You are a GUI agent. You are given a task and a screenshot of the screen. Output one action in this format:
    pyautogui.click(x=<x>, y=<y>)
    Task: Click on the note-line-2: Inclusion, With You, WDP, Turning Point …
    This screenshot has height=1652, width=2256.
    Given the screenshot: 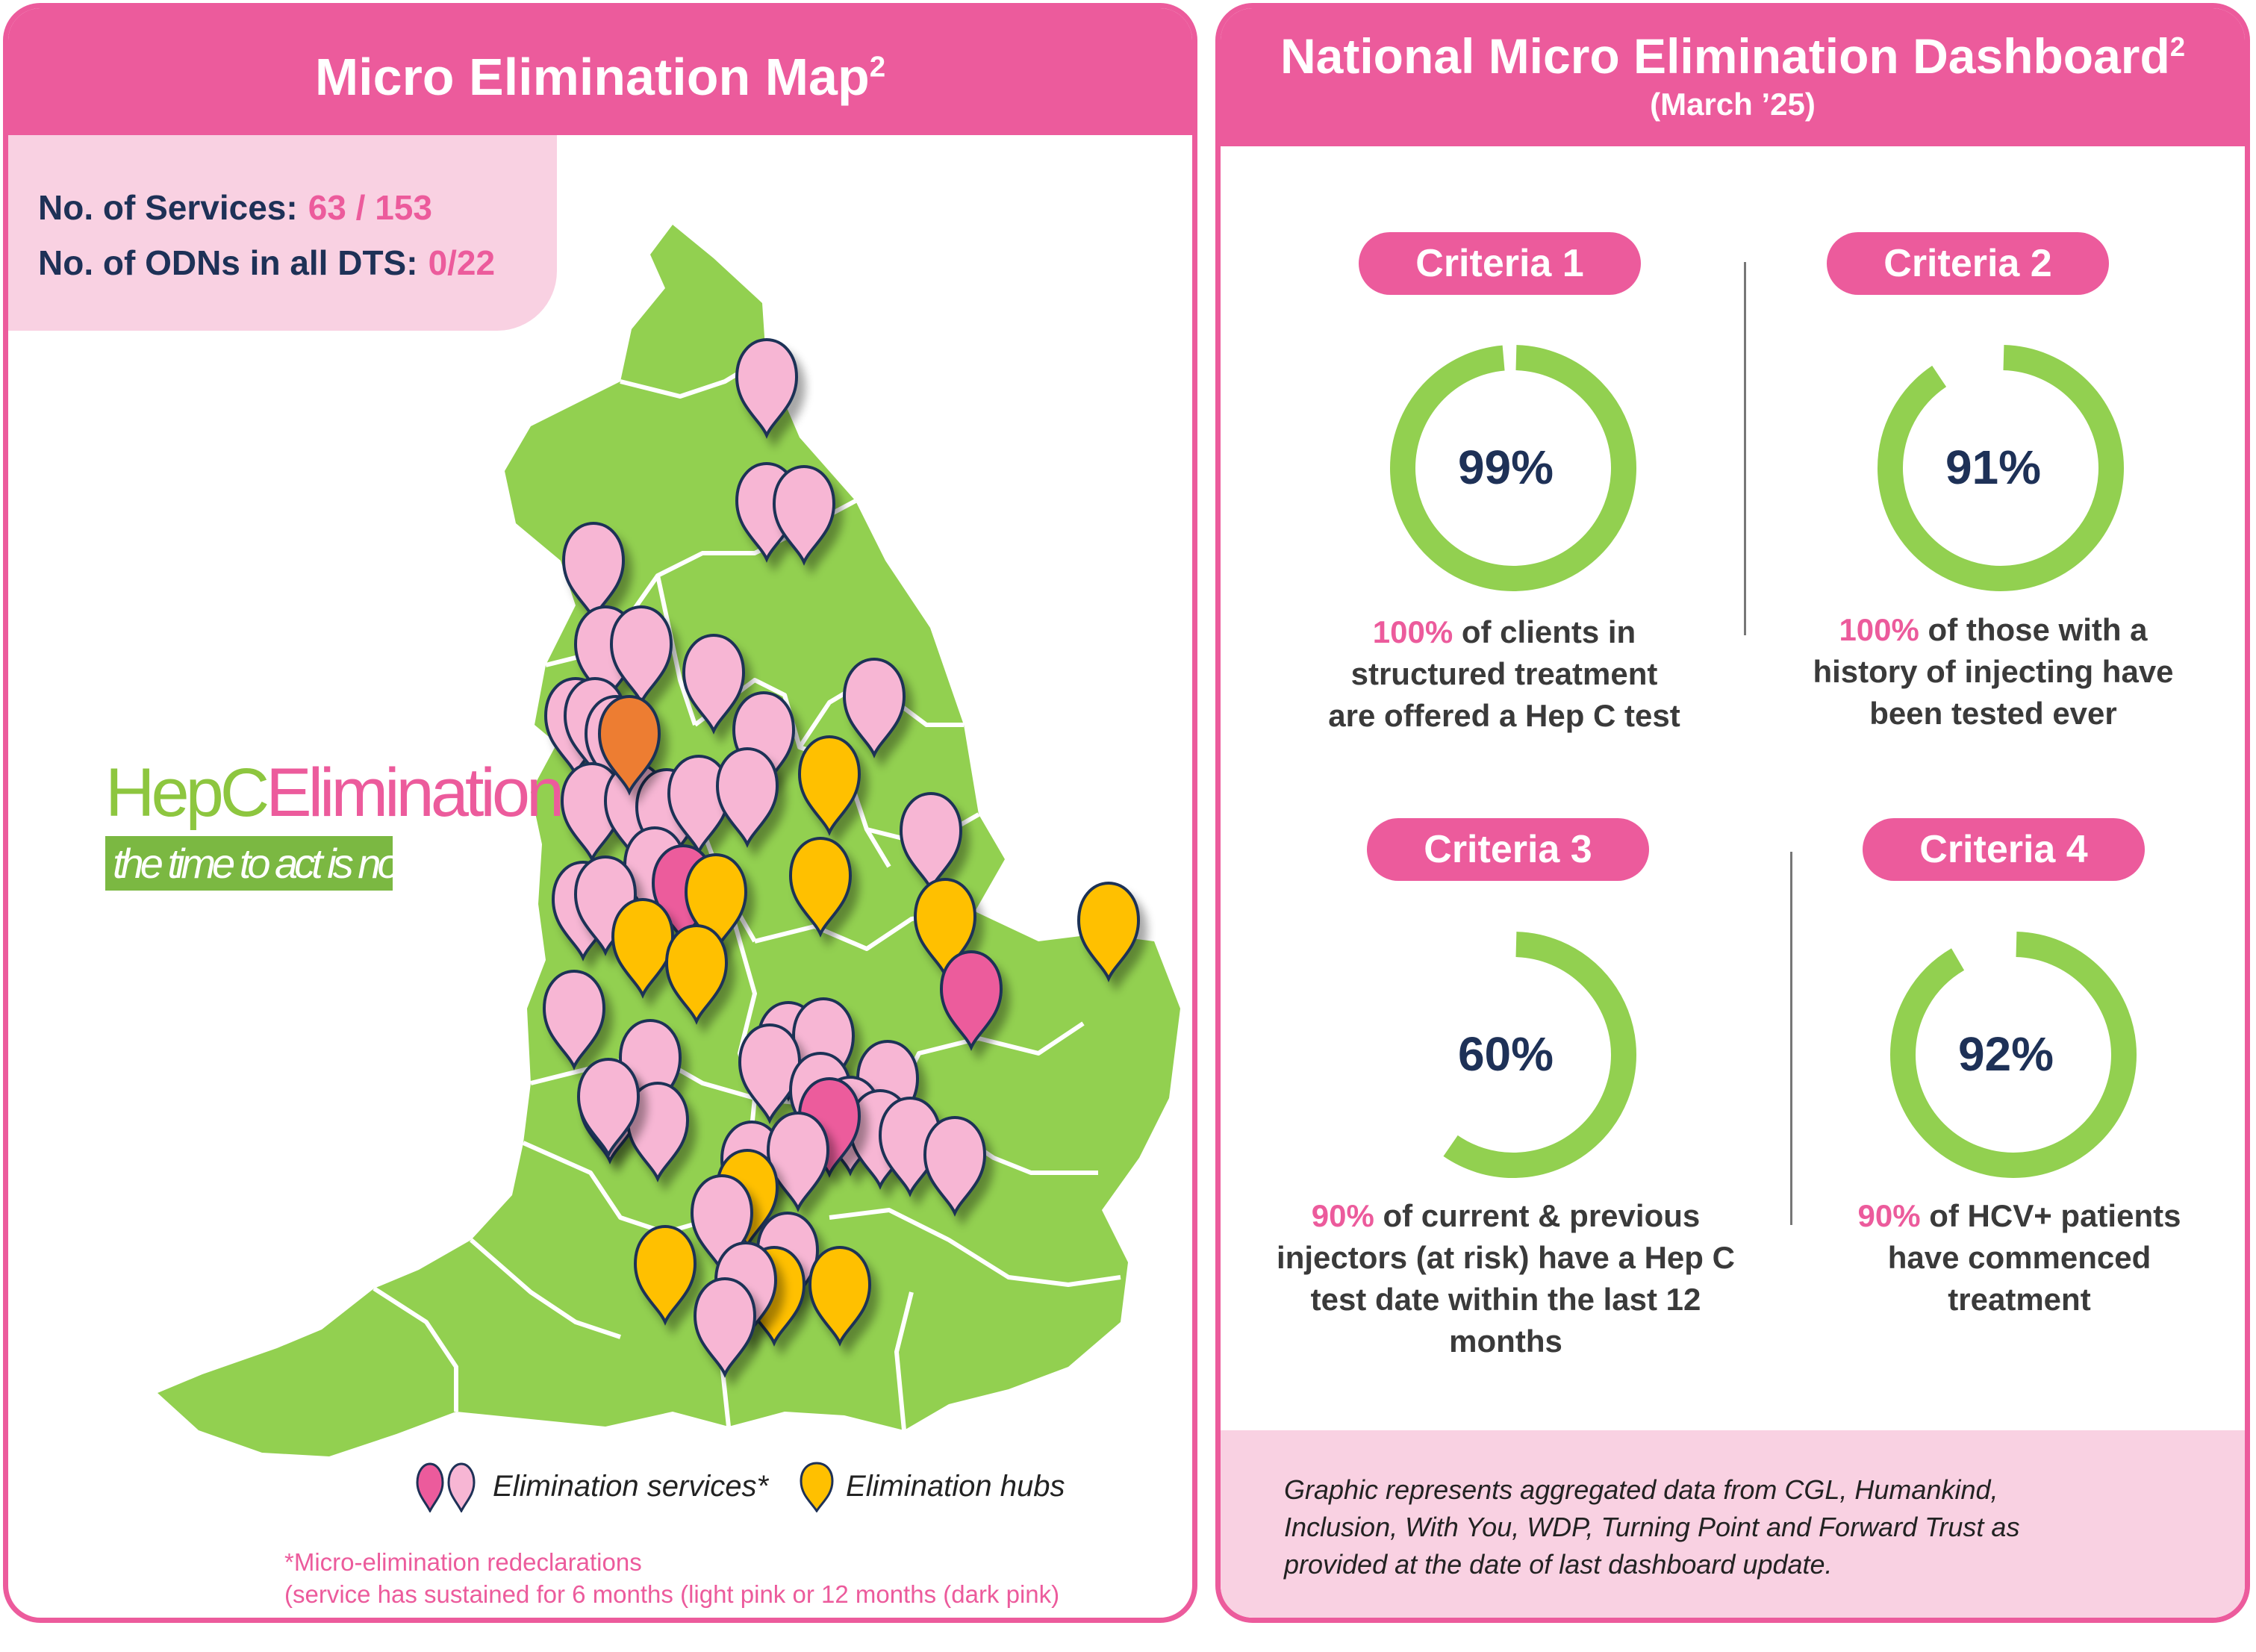 What is the action you would take?
    pyautogui.click(x=1652, y=1527)
    